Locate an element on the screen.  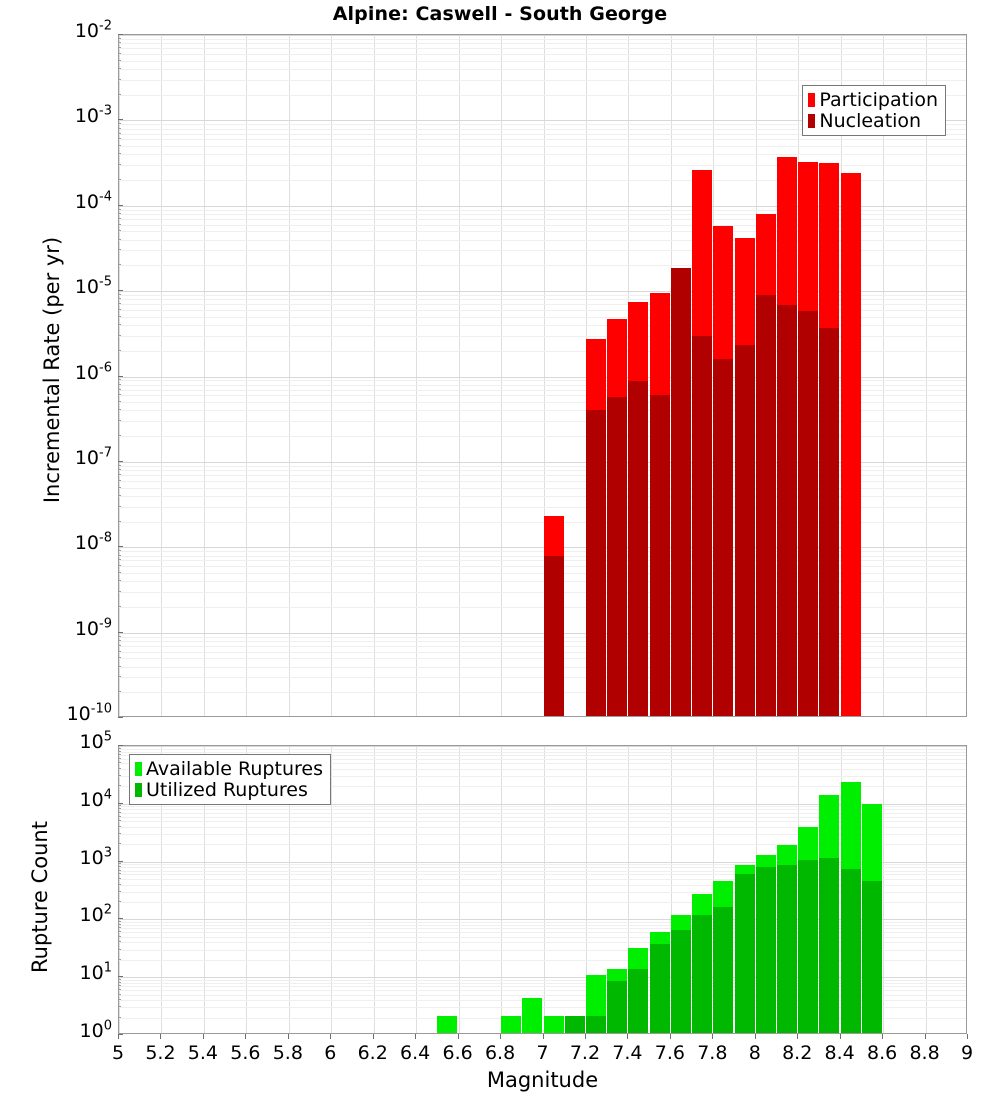
x-tick-7.4: 7.4 is located at coordinates (627, 1053).